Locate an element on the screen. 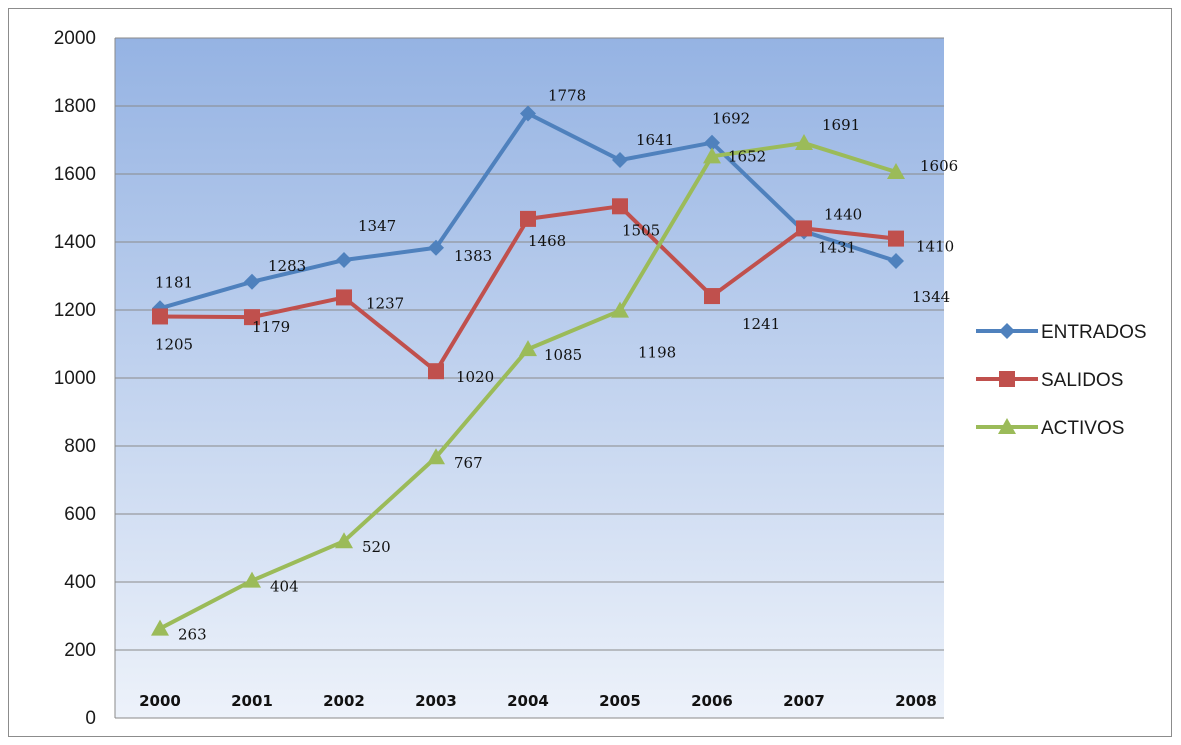 The width and height of the screenshot is (1181, 745). legend-label: ENTRADOS is located at coordinates (1094, 332).